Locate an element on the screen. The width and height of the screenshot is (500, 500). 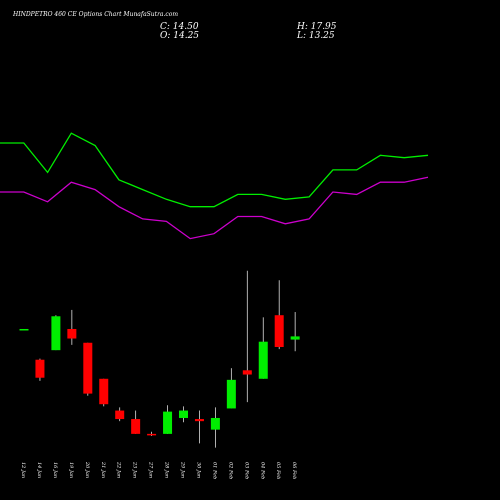
x-tick-label: 27 Jan is located at coordinates (151, 469).